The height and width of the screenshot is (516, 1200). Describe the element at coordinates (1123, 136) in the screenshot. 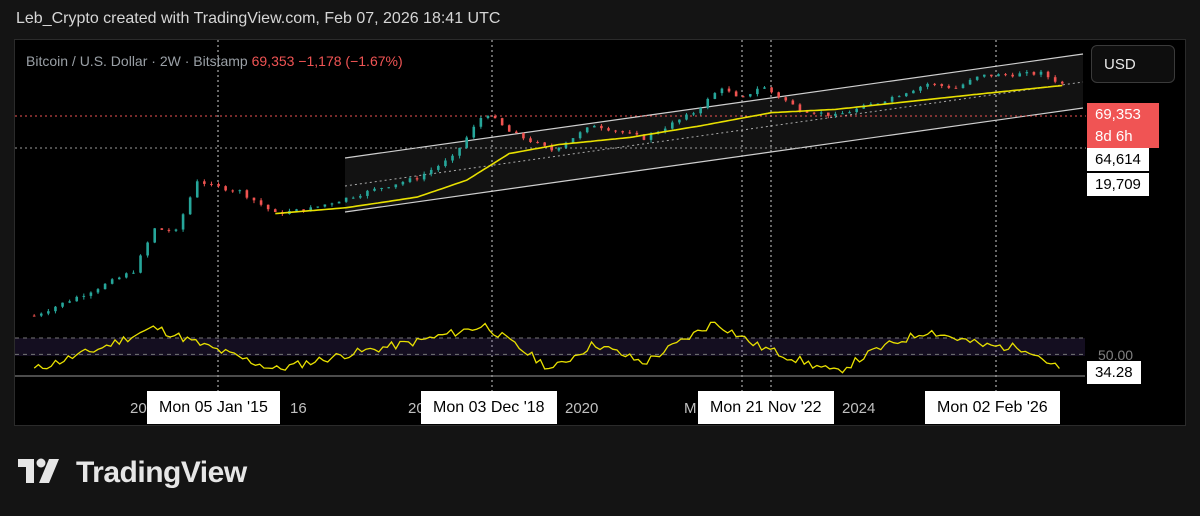

I see `bar-countdown-tag: 8d 6h` at that location.